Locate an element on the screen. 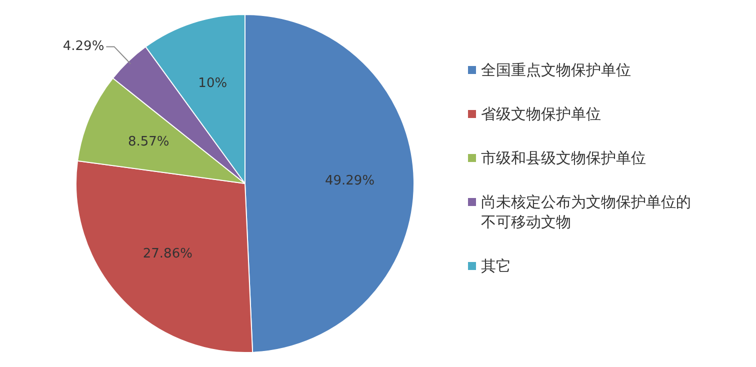  legend-label: 其它 is located at coordinates (496, 266).